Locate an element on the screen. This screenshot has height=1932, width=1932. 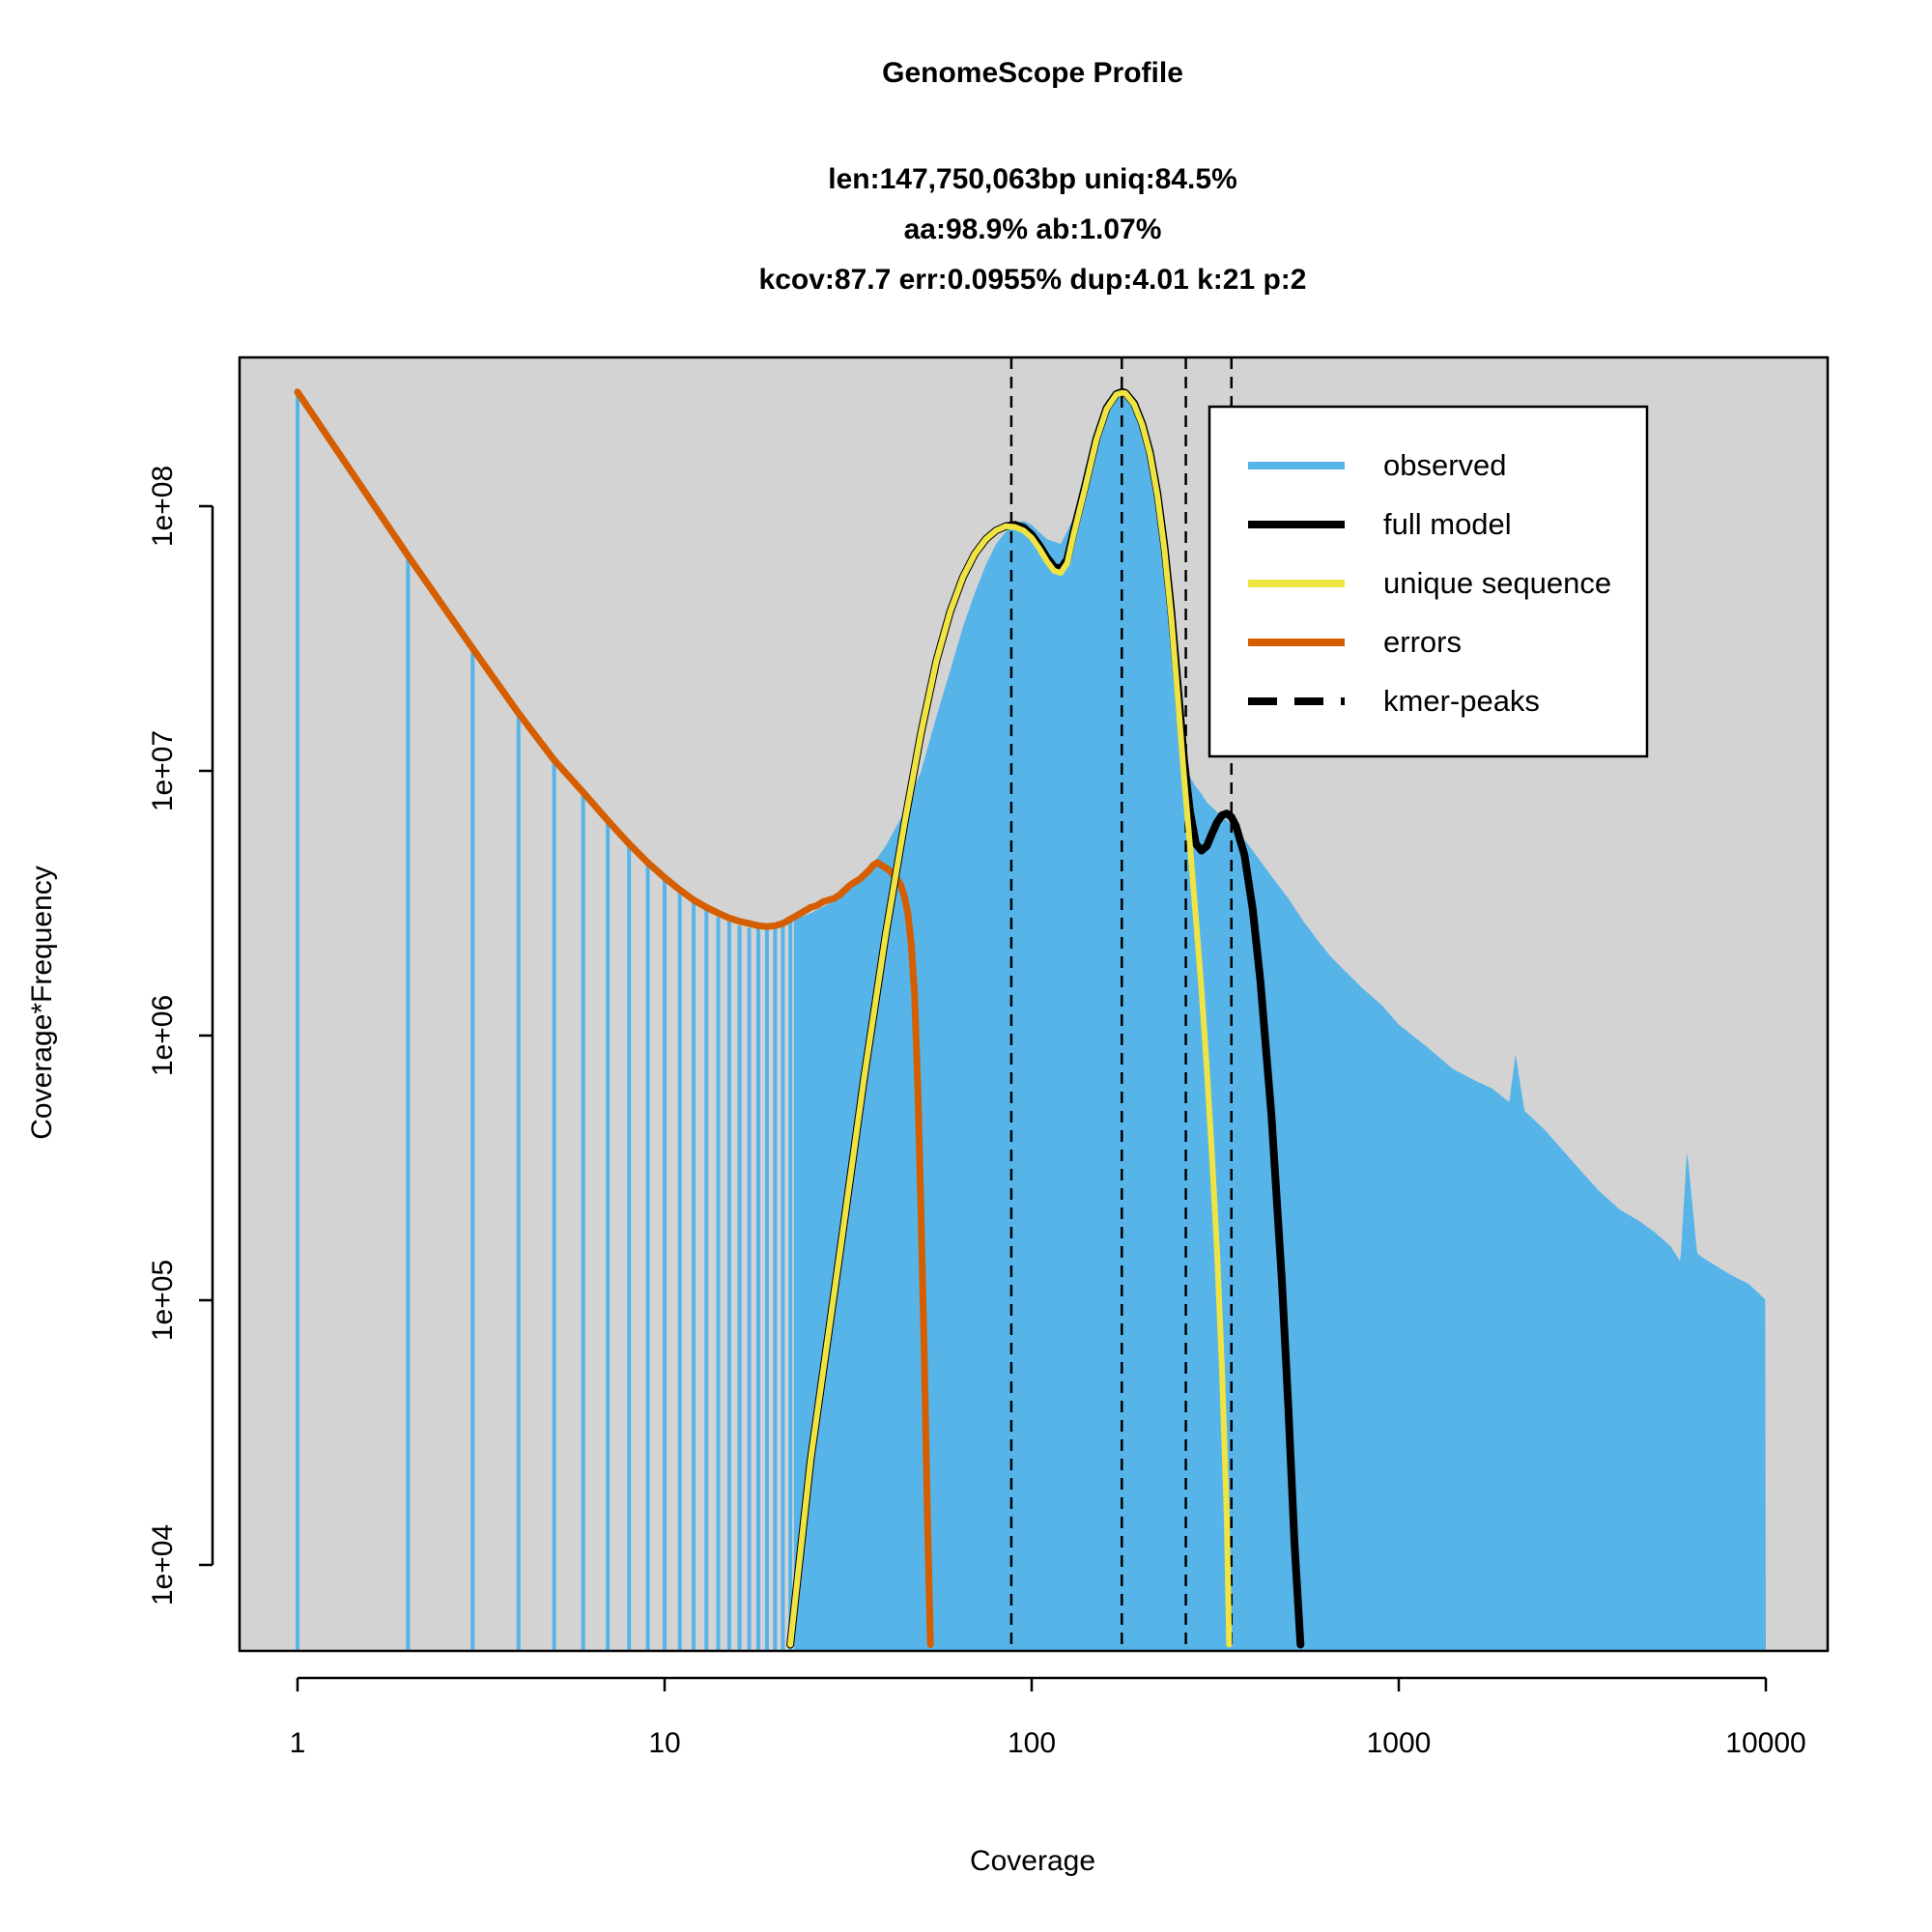
y-tick-label: 1e+07 is located at coordinates (163, 770).